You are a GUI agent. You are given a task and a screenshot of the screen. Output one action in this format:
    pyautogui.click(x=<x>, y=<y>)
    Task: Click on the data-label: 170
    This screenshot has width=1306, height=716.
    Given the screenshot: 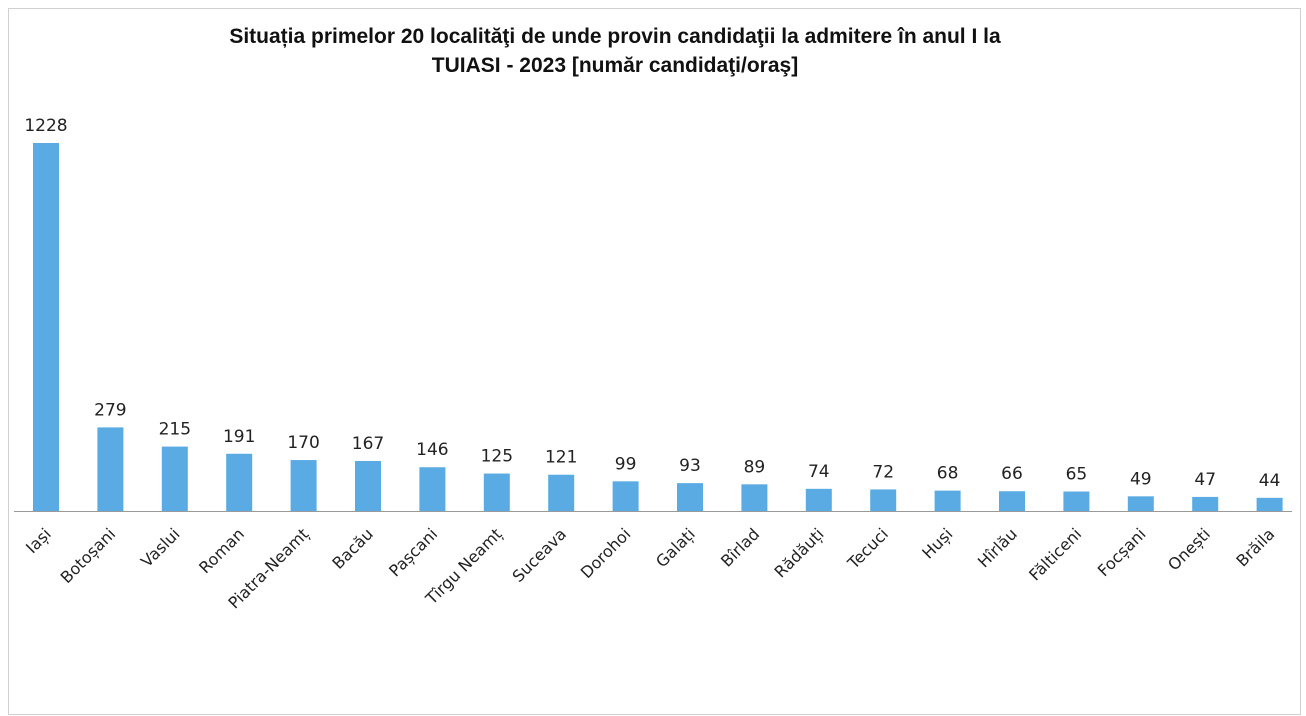 What is the action you would take?
    pyautogui.click(x=303, y=443)
    